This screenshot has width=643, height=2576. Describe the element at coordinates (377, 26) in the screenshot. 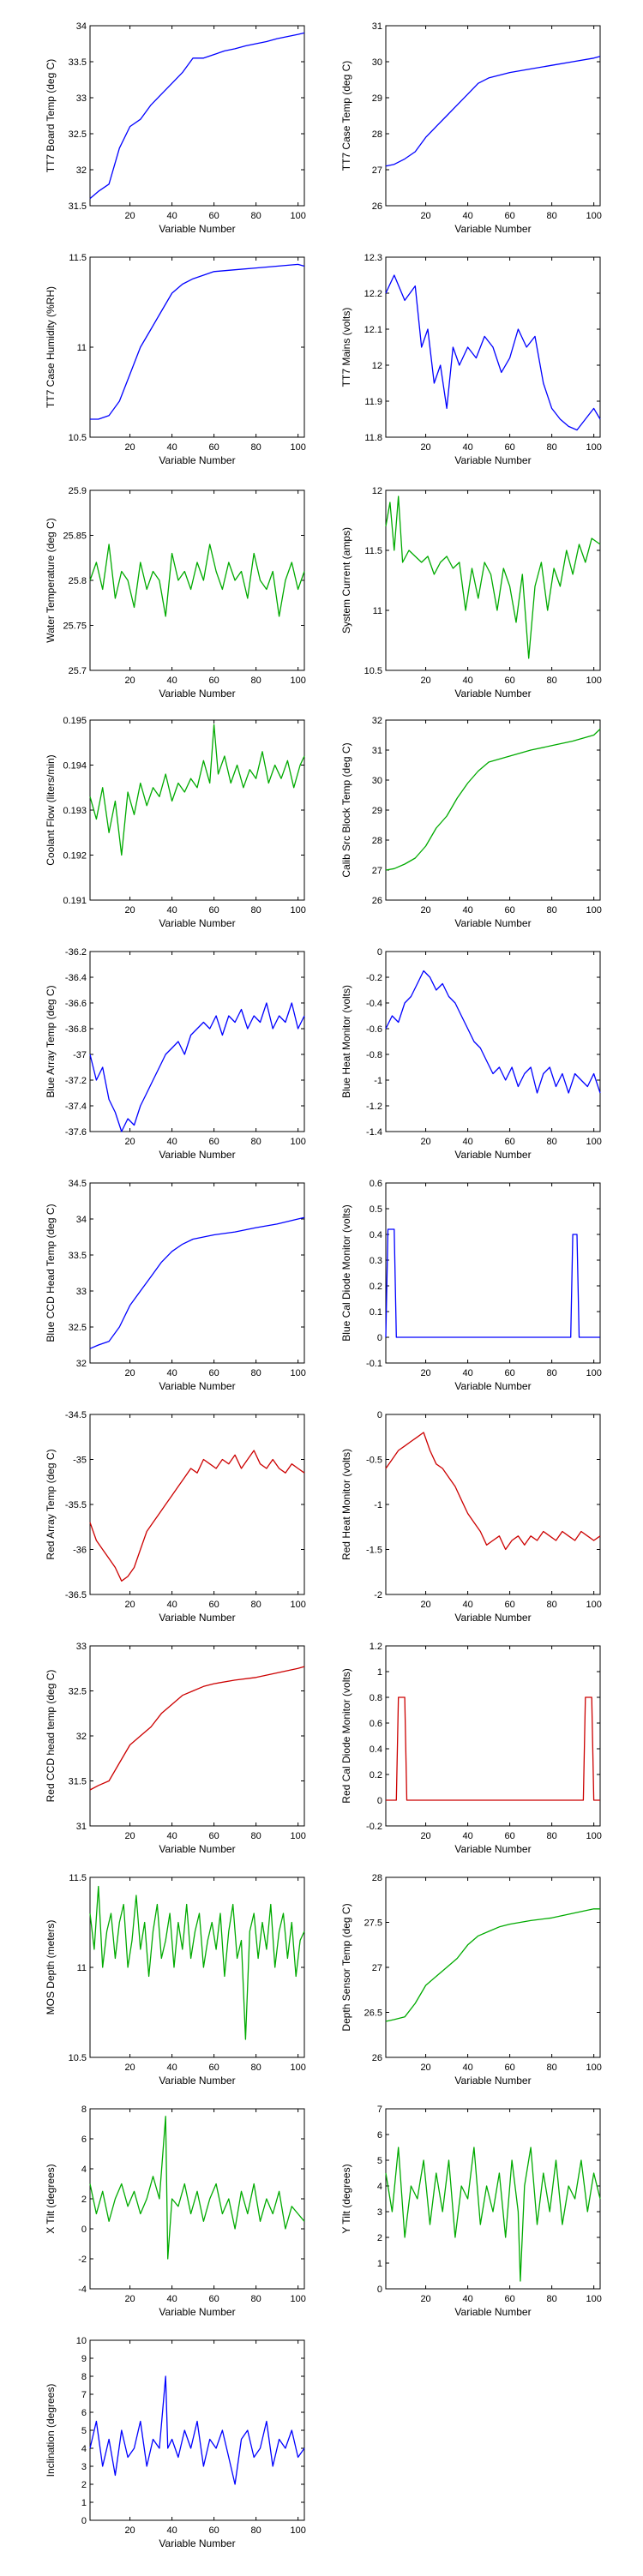

I see `y-tick-label: 31` at that location.